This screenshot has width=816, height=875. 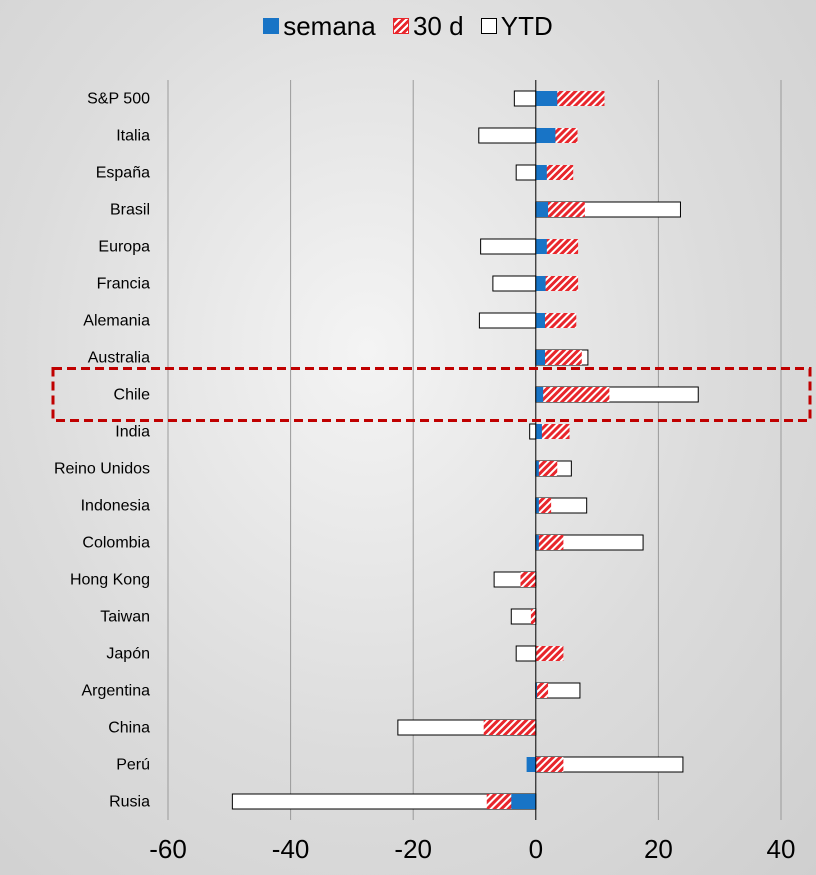 What do you see at coordinates (400, 26) in the screenshot?
I see `legend-swatch-30d` at bounding box center [400, 26].